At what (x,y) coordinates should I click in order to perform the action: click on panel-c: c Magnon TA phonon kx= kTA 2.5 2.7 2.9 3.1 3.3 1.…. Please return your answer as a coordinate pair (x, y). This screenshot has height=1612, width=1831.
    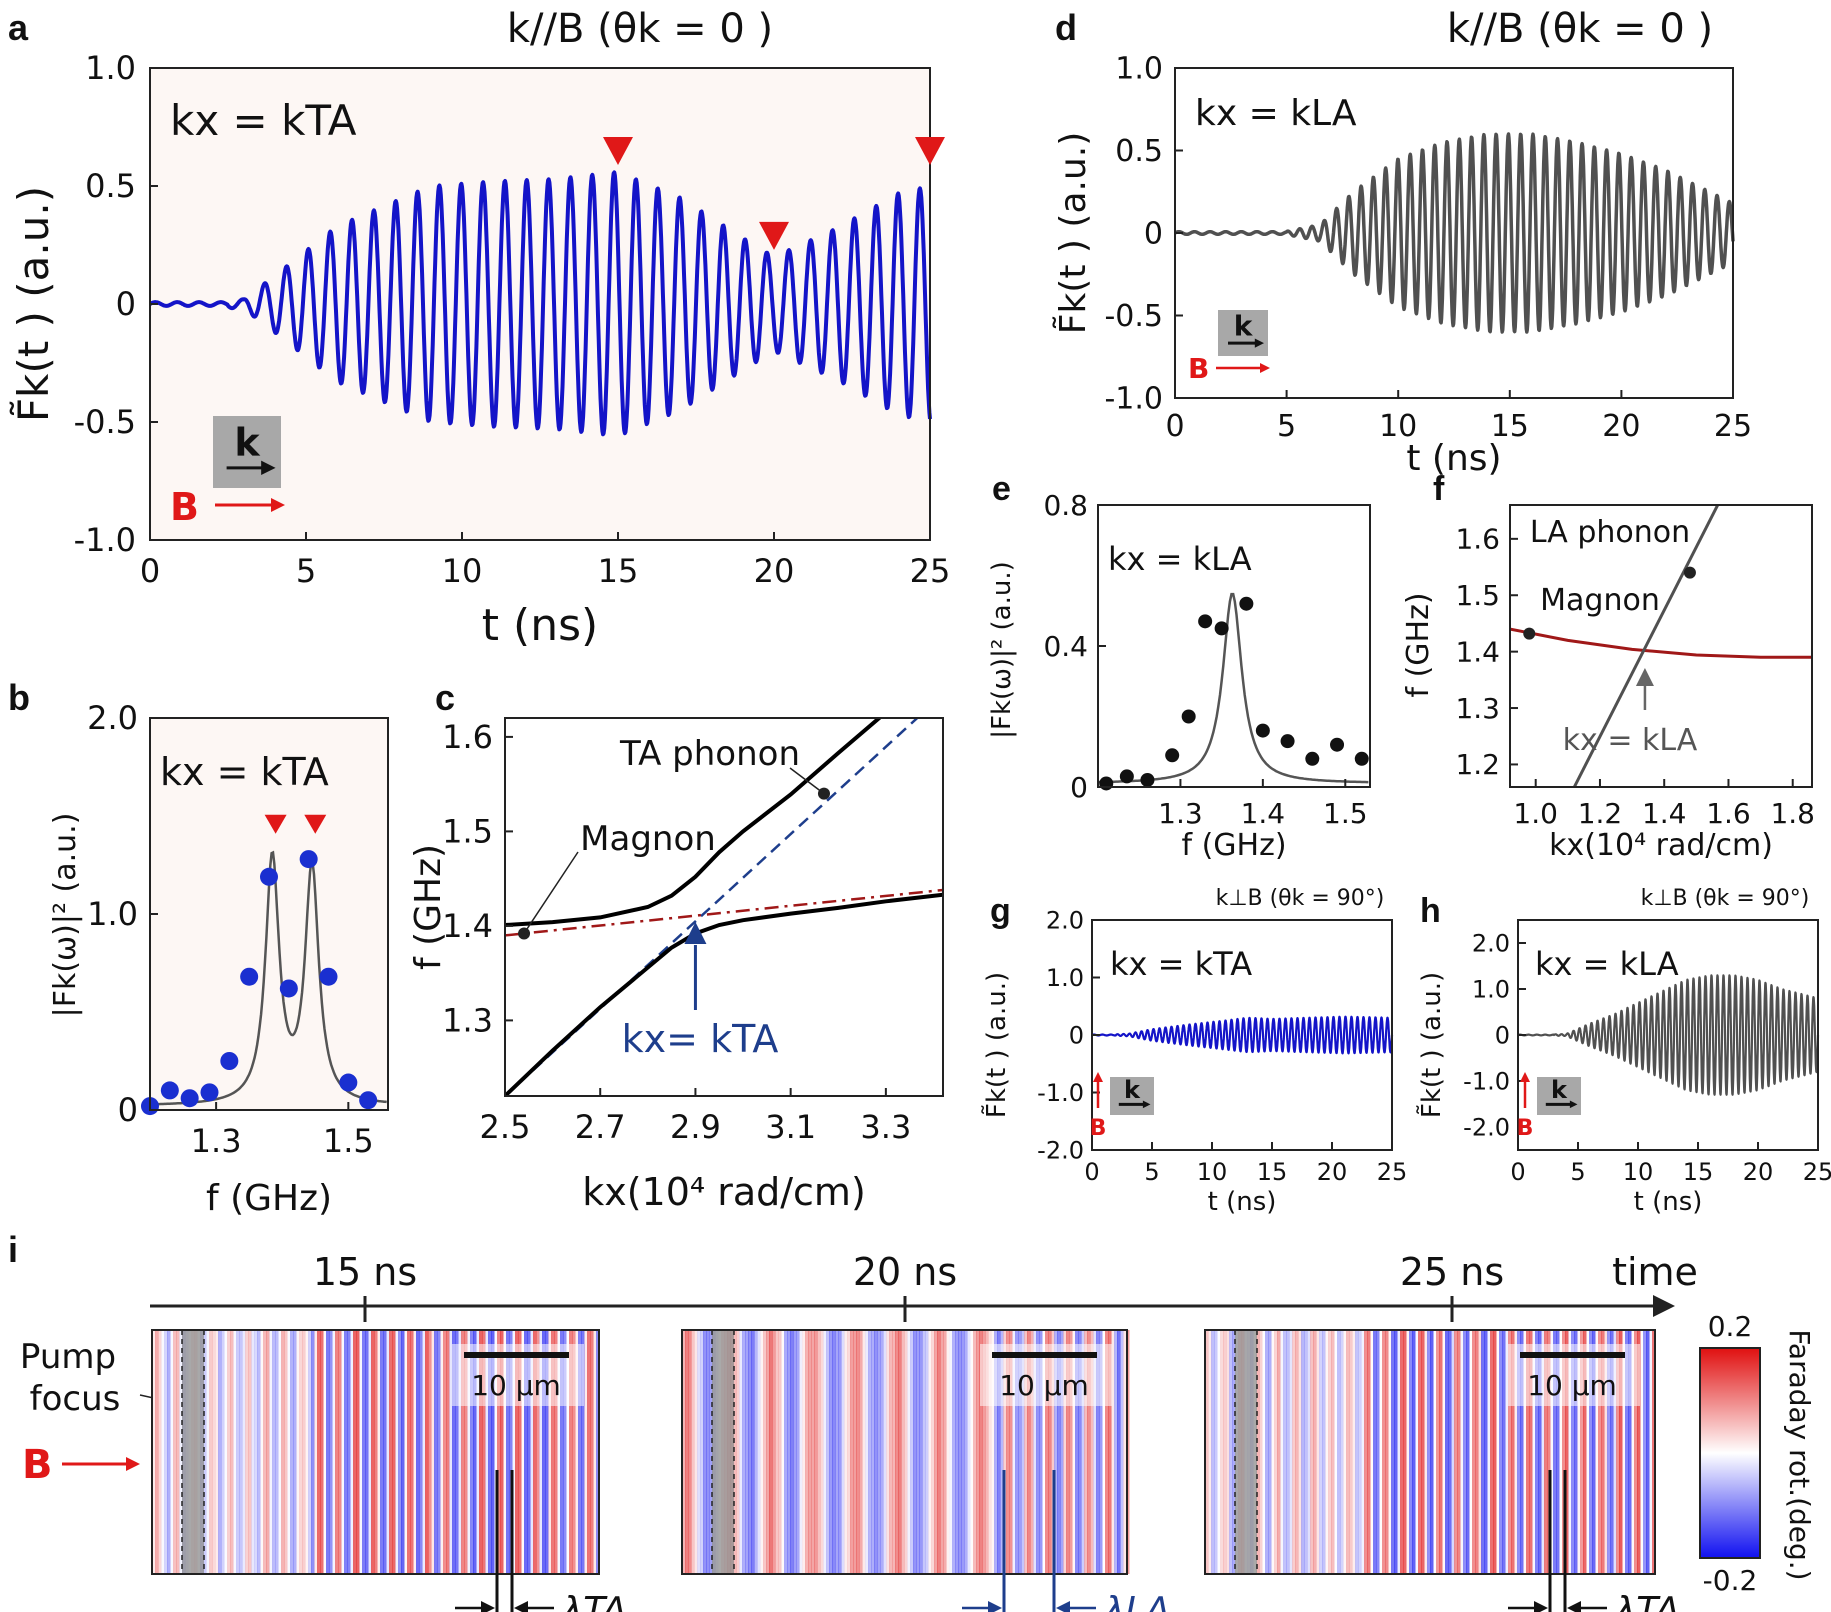
    Looking at the image, I should click on (676, 945).